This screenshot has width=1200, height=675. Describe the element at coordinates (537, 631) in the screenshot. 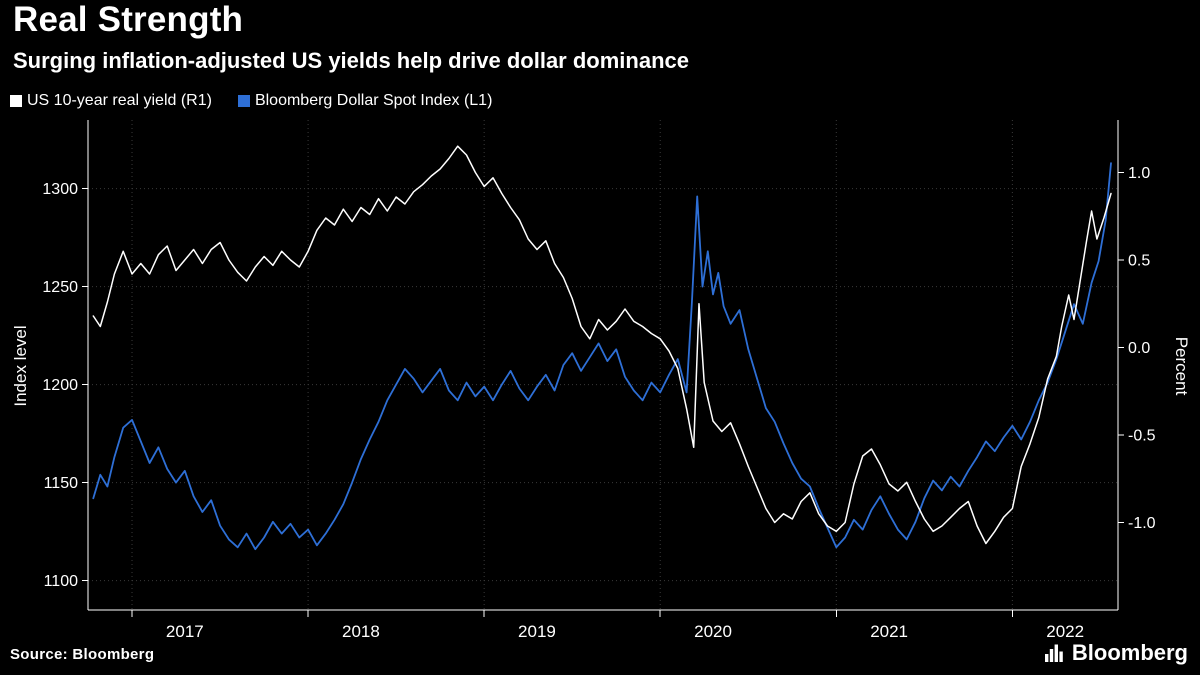

I see `x-tick-label: 2019` at that location.